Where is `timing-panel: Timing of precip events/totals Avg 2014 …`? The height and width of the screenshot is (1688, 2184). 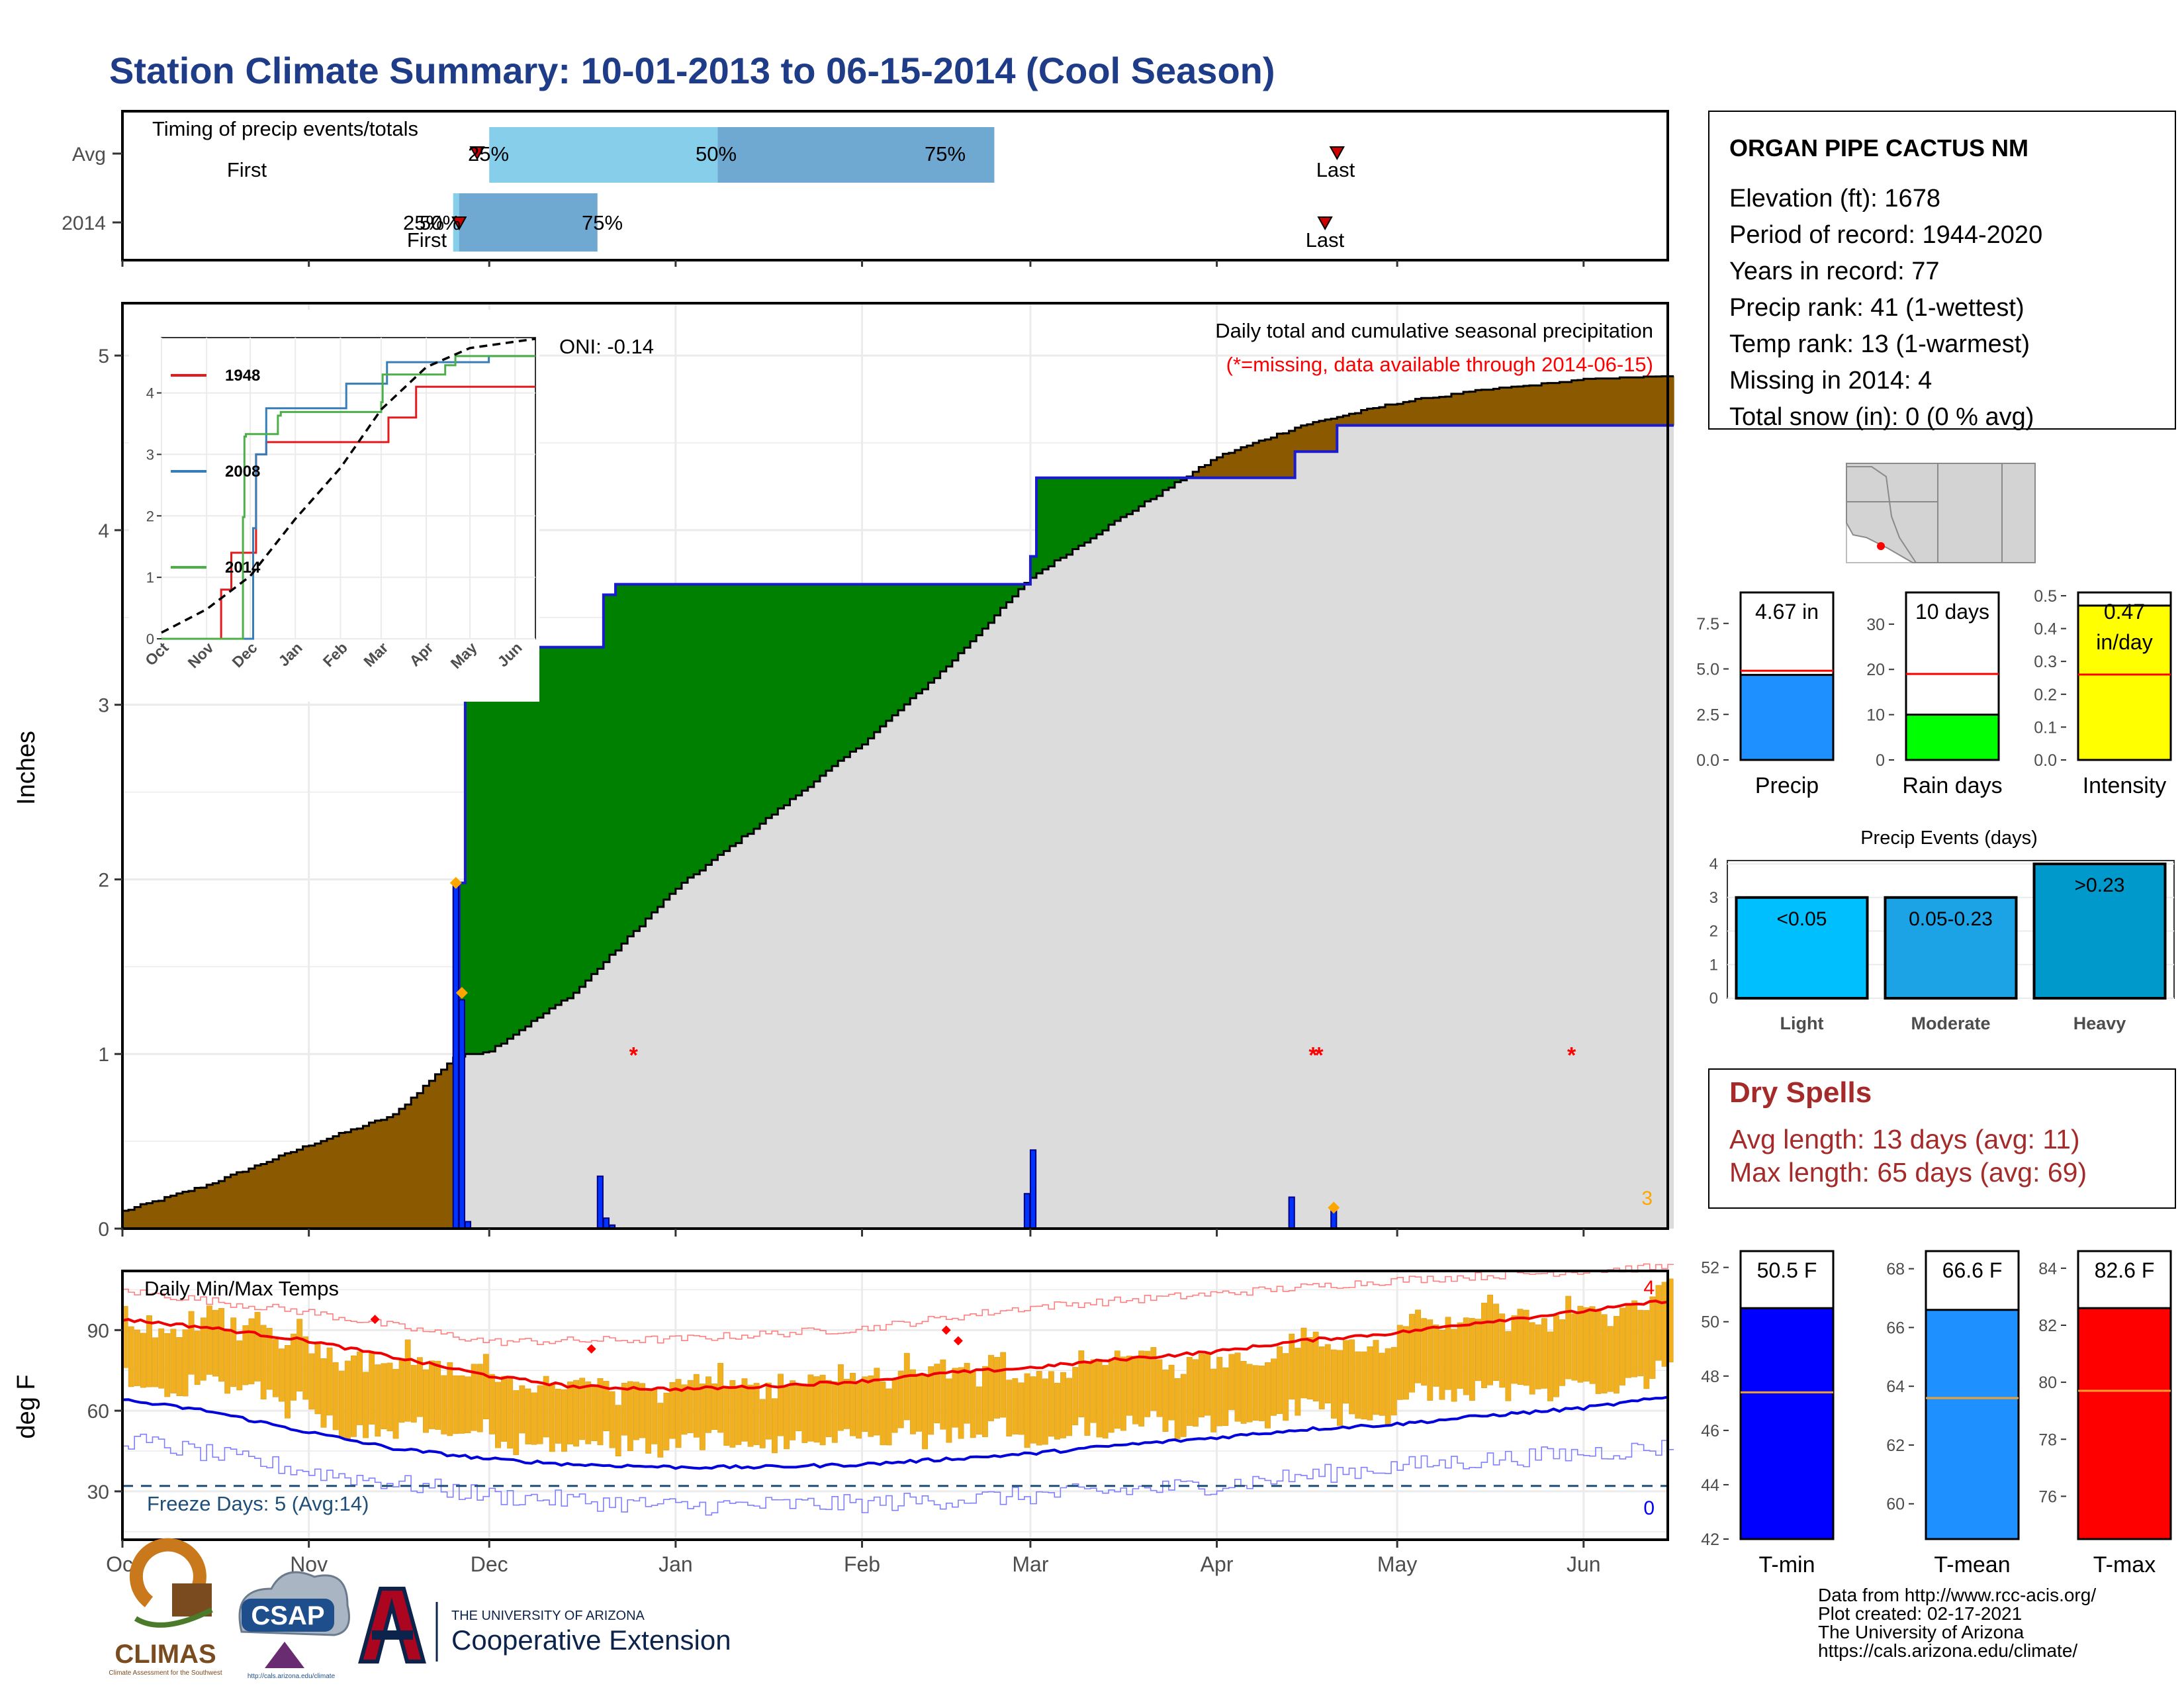
timing-panel: Timing of precip events/totals Avg 2014 … is located at coordinates (866, 188).